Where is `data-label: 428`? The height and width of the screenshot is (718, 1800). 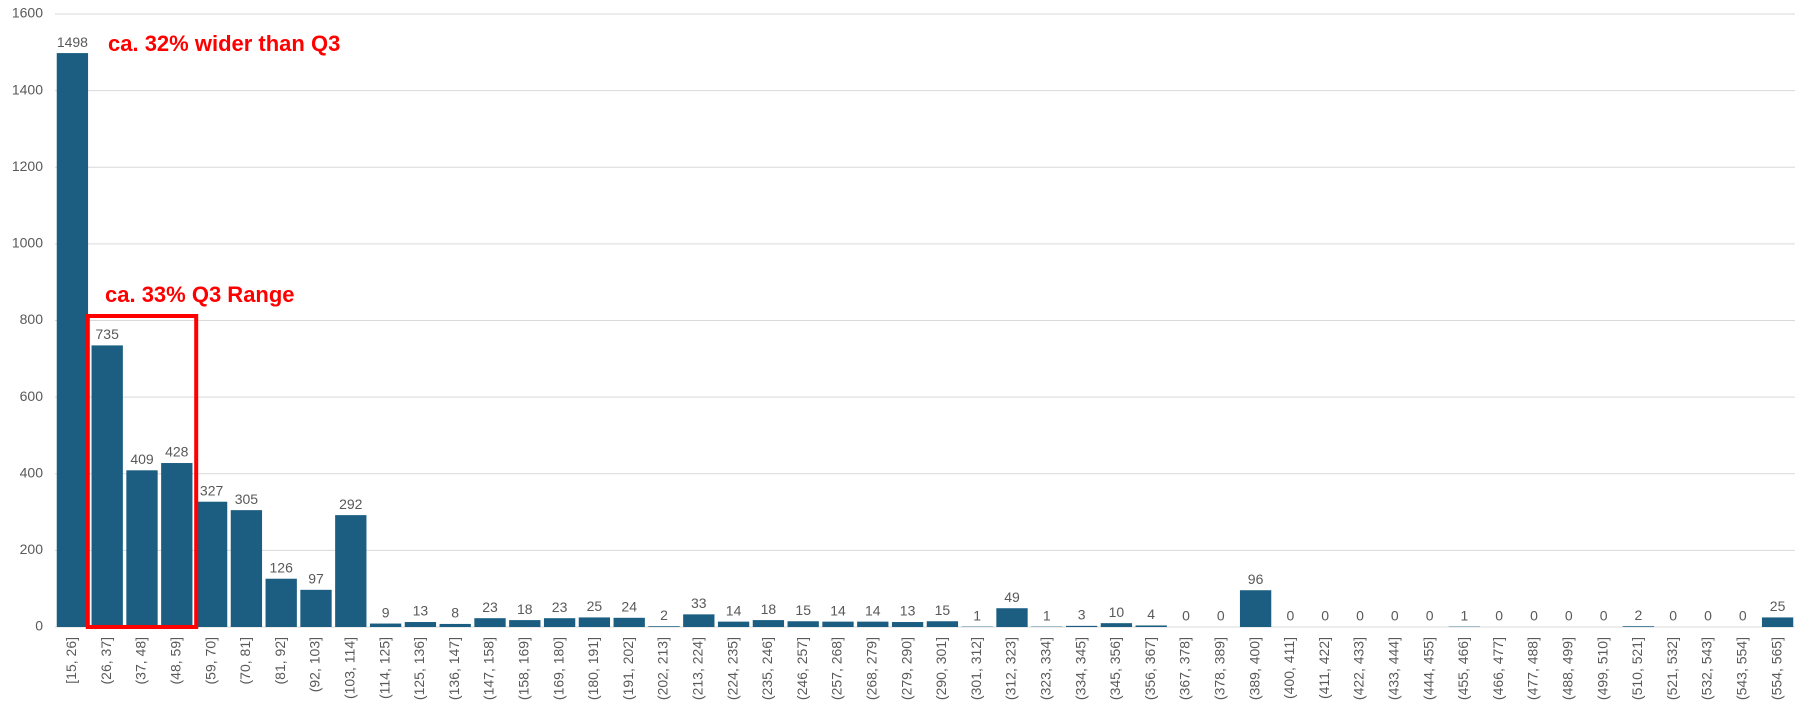 data-label: 428 is located at coordinates (177, 452).